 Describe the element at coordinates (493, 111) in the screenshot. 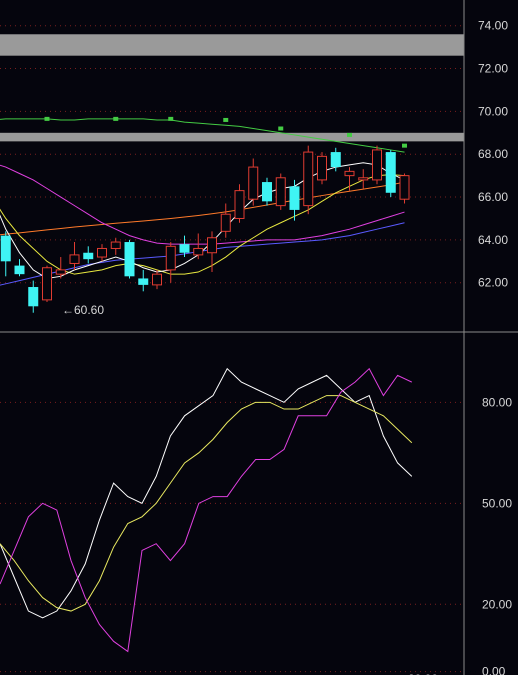

I see `price-tick-label: 70.00` at that location.